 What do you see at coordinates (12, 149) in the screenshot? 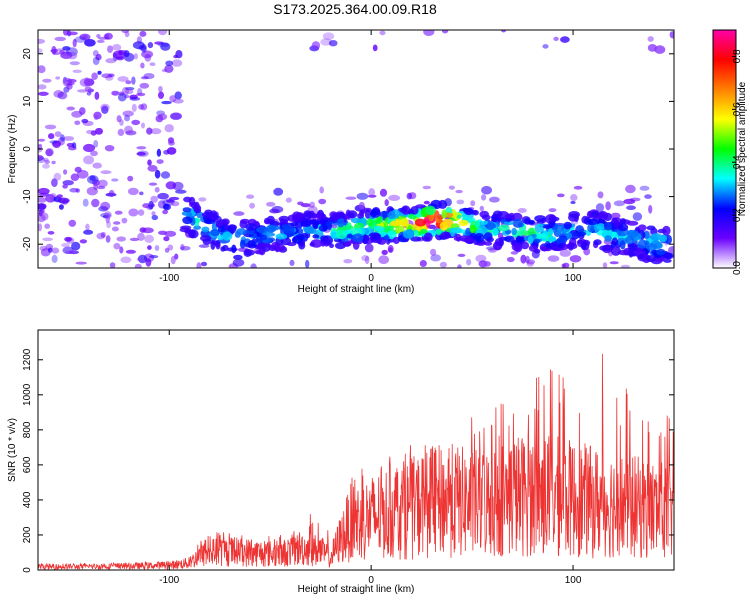
I see `spectrogram-y-label: Frequency (Hz)` at bounding box center [12, 149].